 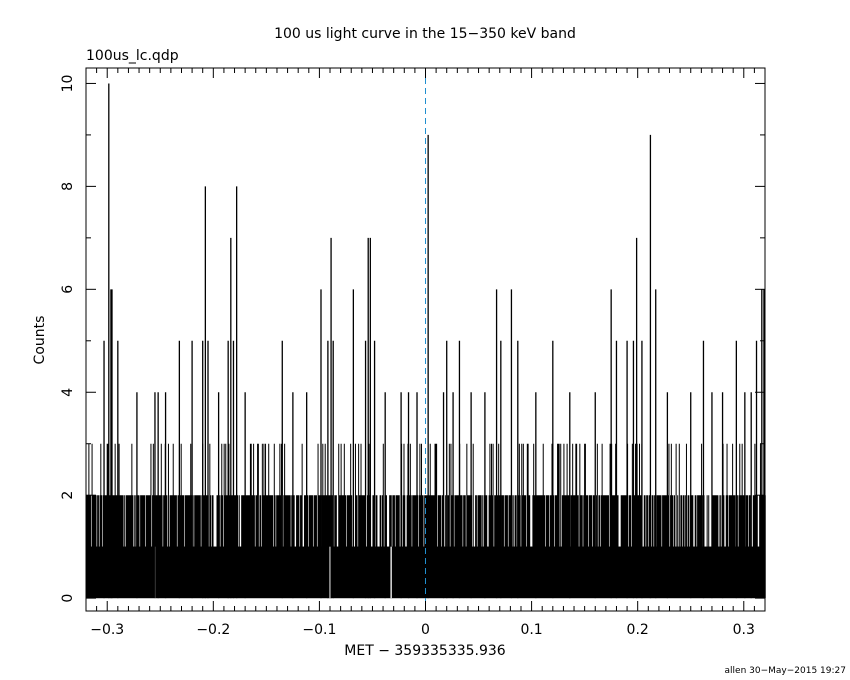 What do you see at coordinates (68, 289) in the screenshot?
I see `y-tick-label: 6` at bounding box center [68, 289].